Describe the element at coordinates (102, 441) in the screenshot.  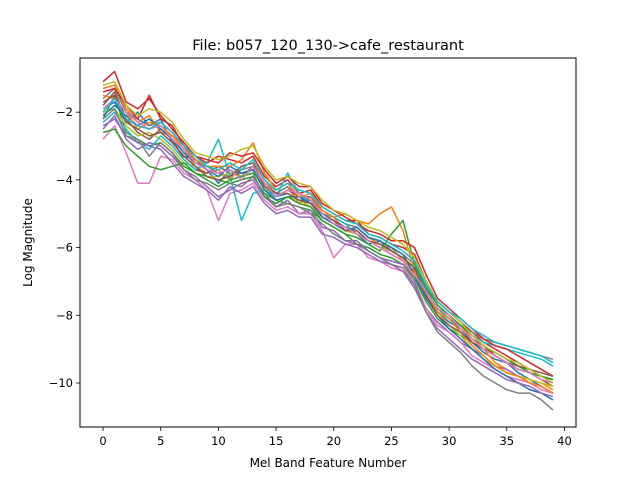
I see `x-tick-label: 0` at that location.